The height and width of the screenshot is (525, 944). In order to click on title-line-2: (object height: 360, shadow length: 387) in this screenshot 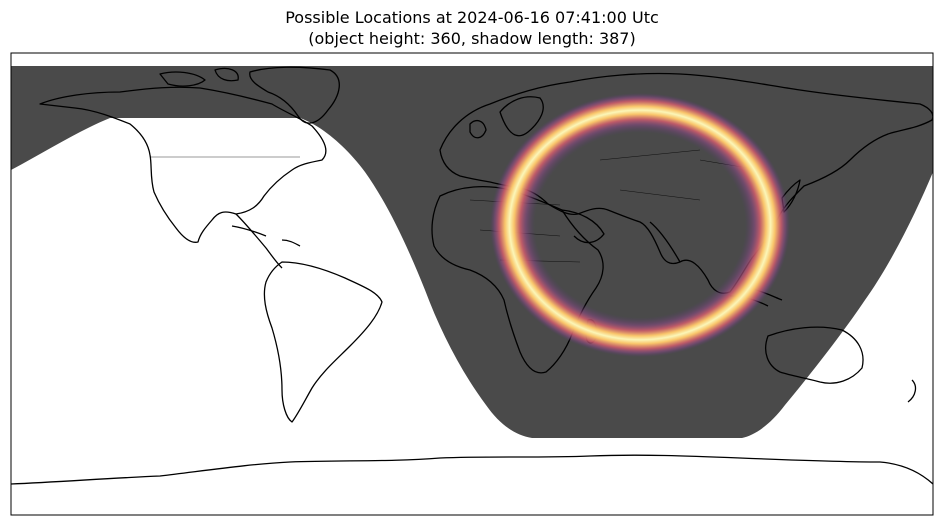, I will do `click(472, 38)`.